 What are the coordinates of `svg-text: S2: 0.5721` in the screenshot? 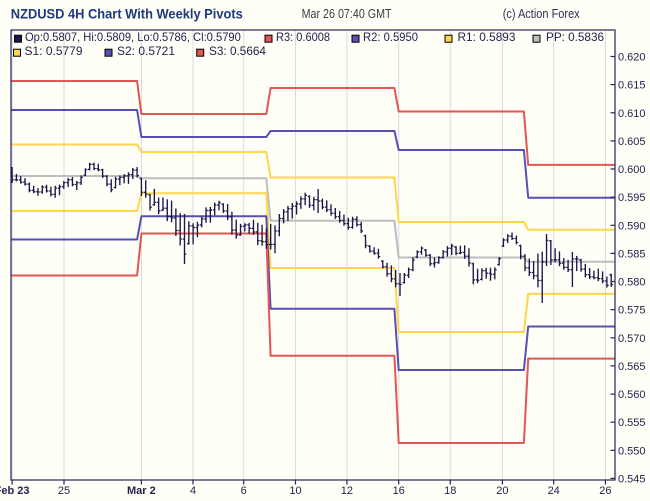 It's located at (146, 51).